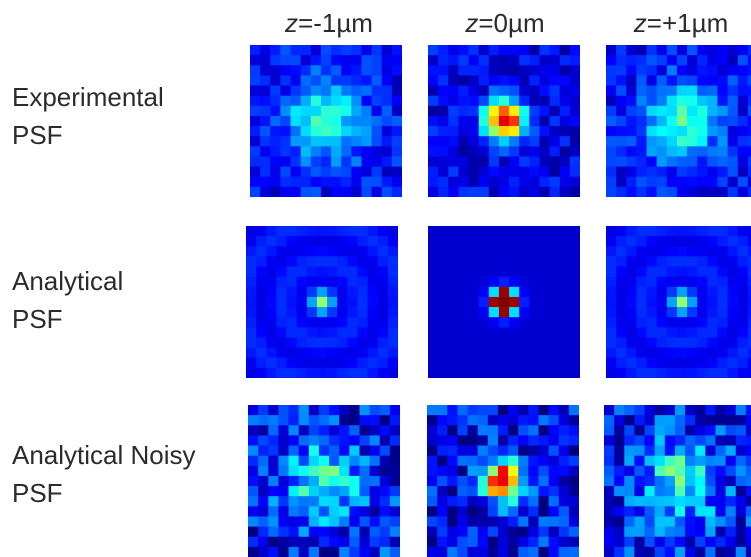  Describe the element at coordinates (677, 481) in the screenshot. I see `heatmap-svg` at that location.